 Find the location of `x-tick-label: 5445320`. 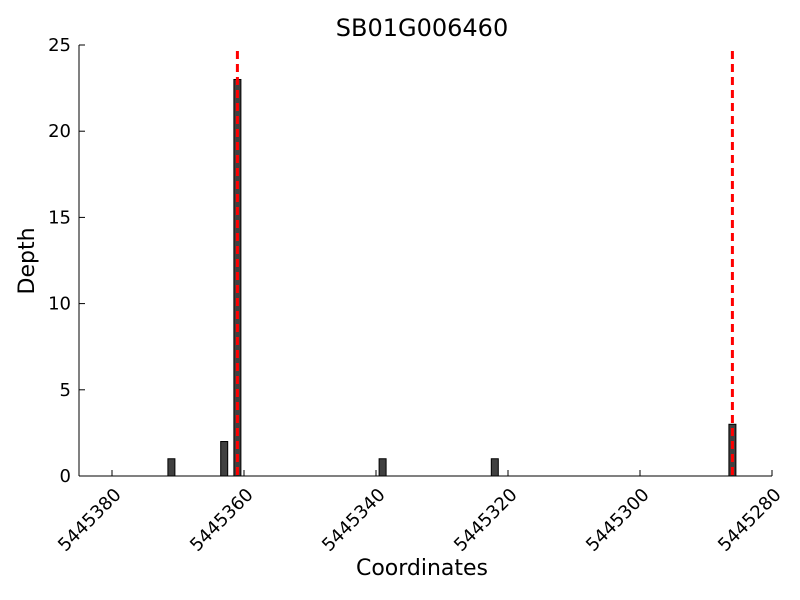

x-tick-label: 5445320 is located at coordinates (486, 520).